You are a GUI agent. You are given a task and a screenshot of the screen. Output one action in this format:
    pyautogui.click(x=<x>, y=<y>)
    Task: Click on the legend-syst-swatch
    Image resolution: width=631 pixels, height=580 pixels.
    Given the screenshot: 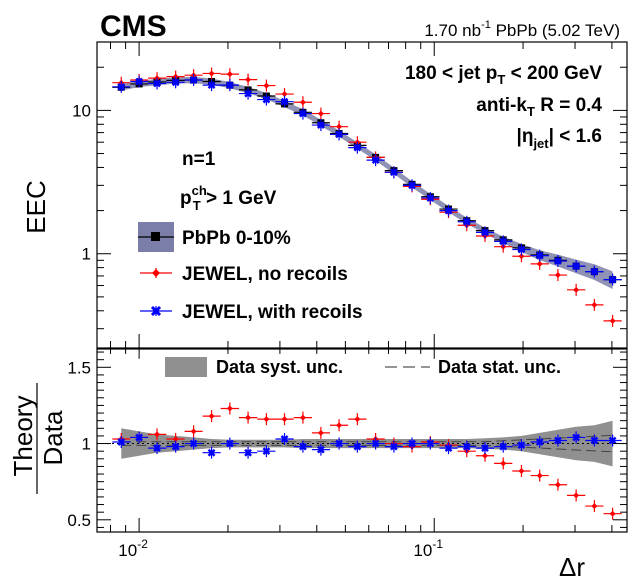 What is the action you would take?
    pyautogui.click(x=186, y=367)
    